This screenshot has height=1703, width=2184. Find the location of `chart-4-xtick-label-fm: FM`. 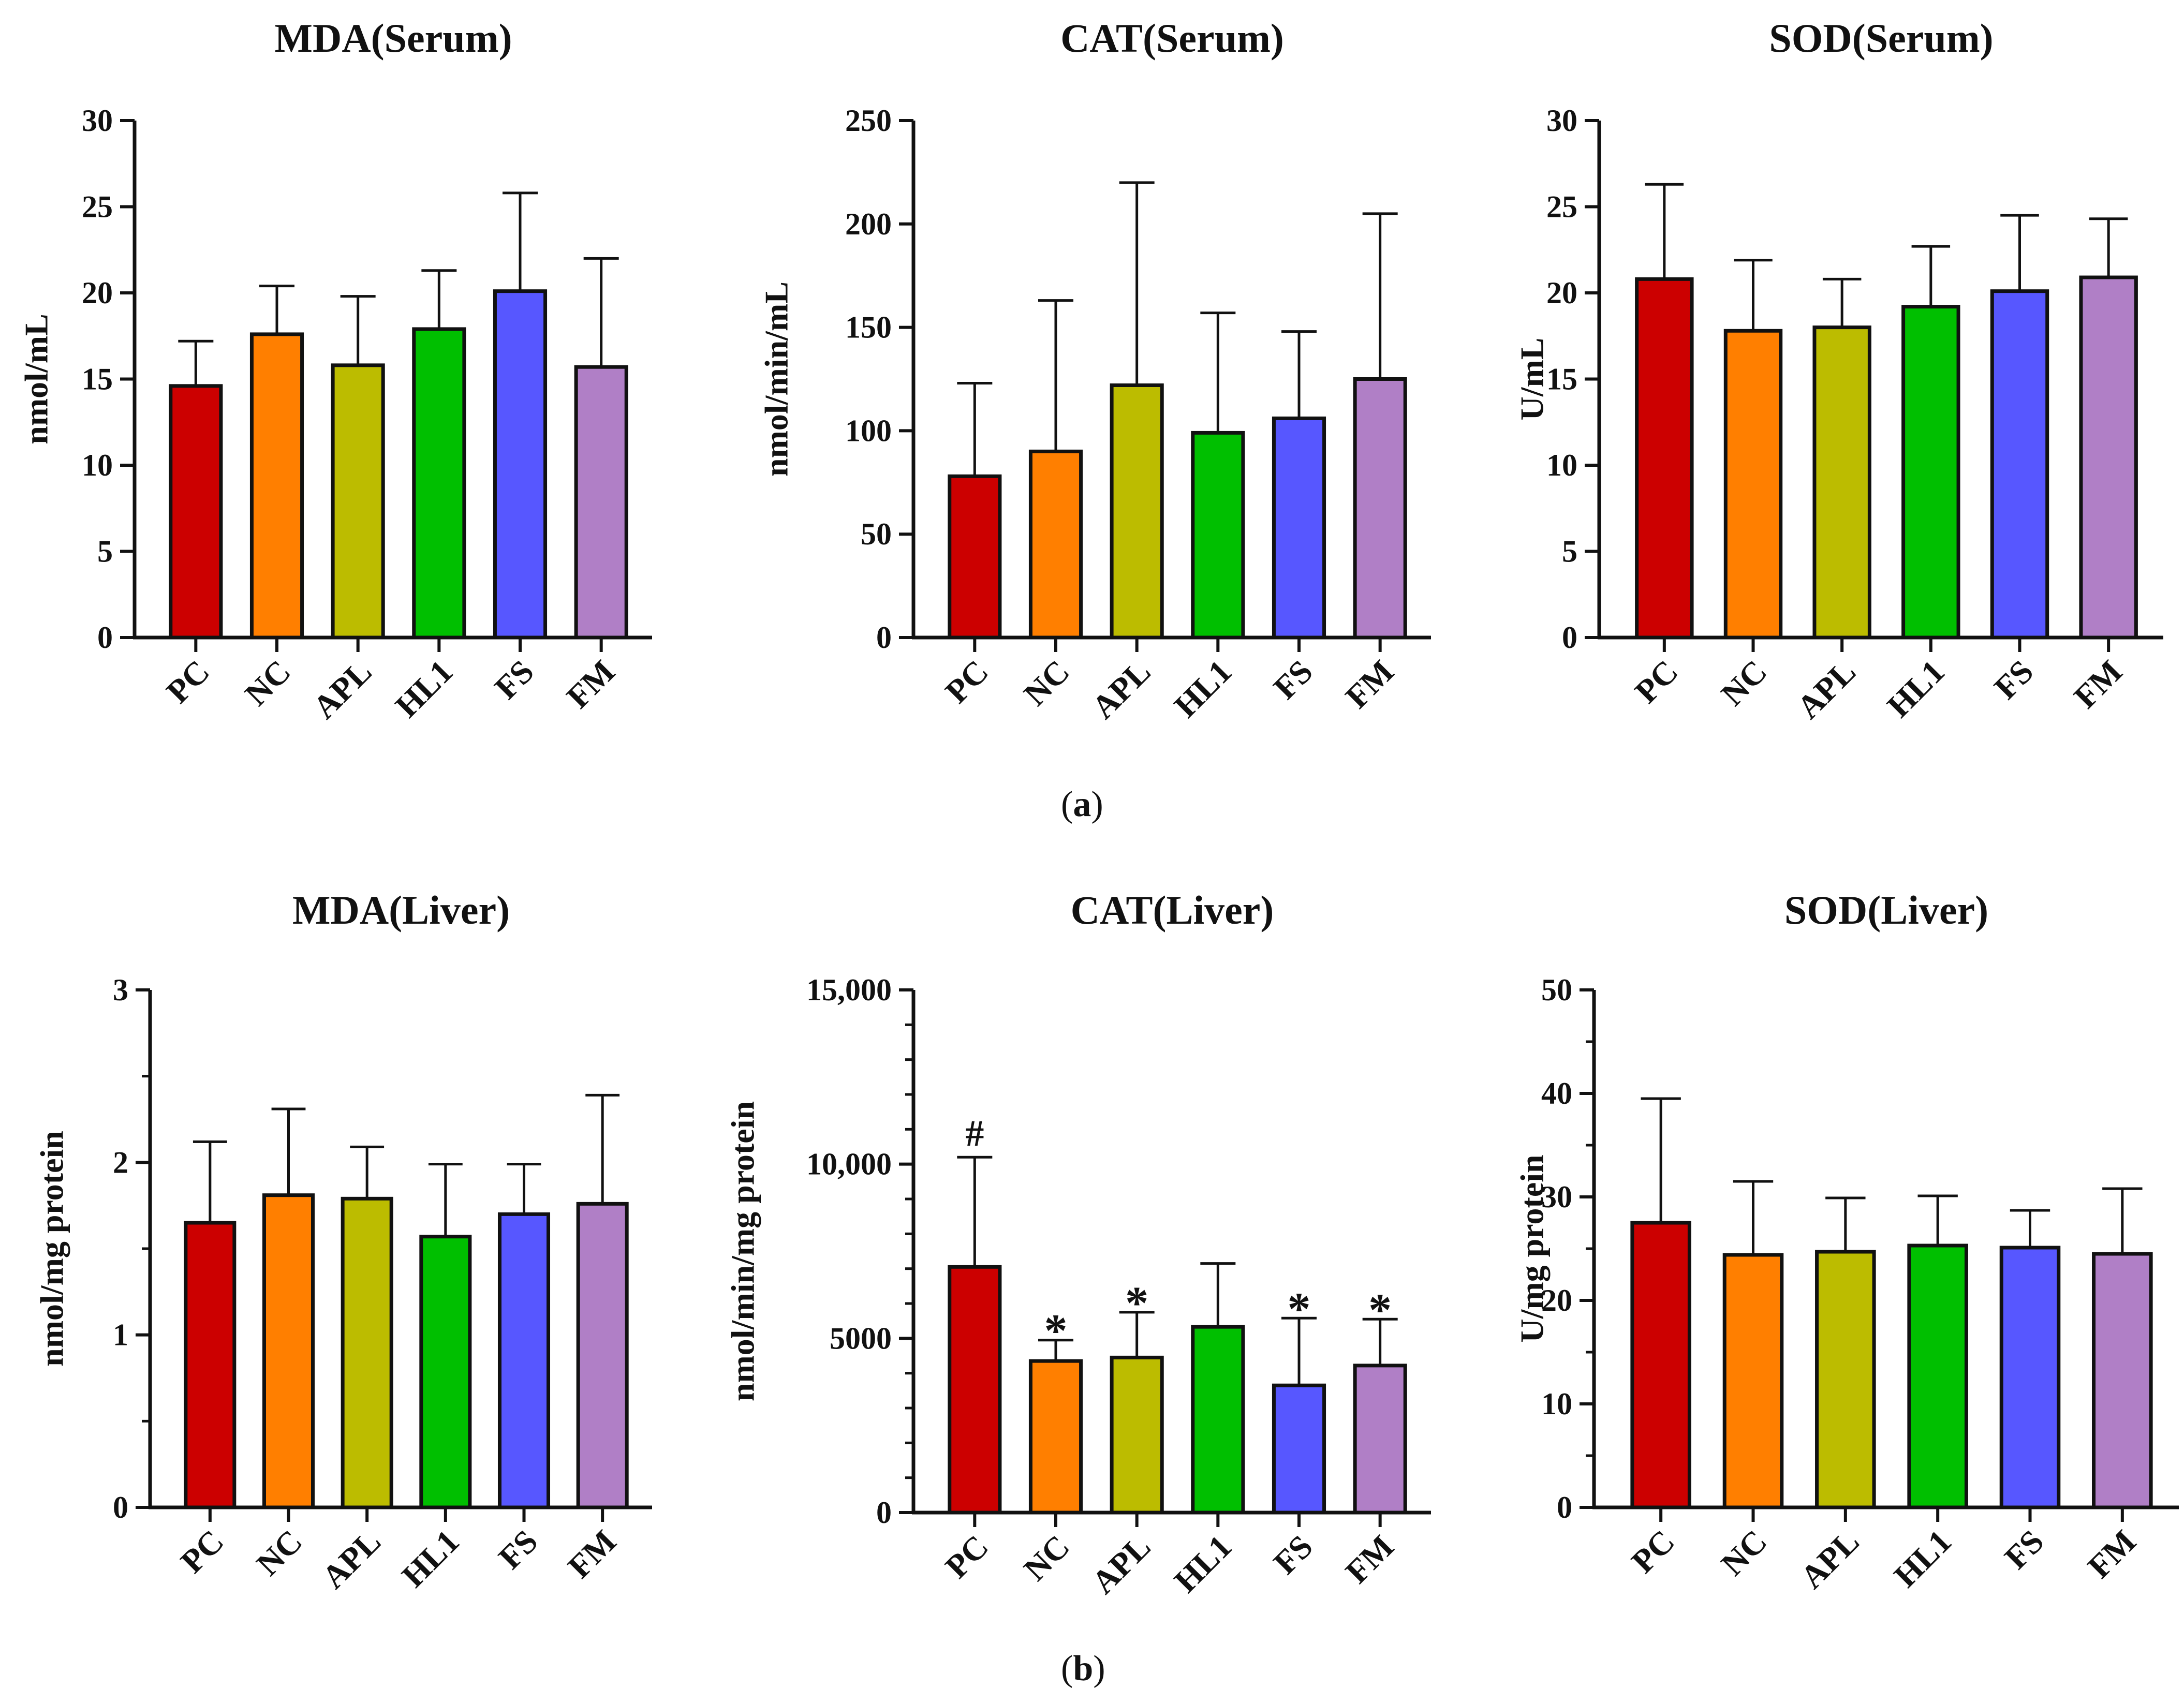

chart-4-xtick-label-fm: FM is located at coordinates (592, 1554).